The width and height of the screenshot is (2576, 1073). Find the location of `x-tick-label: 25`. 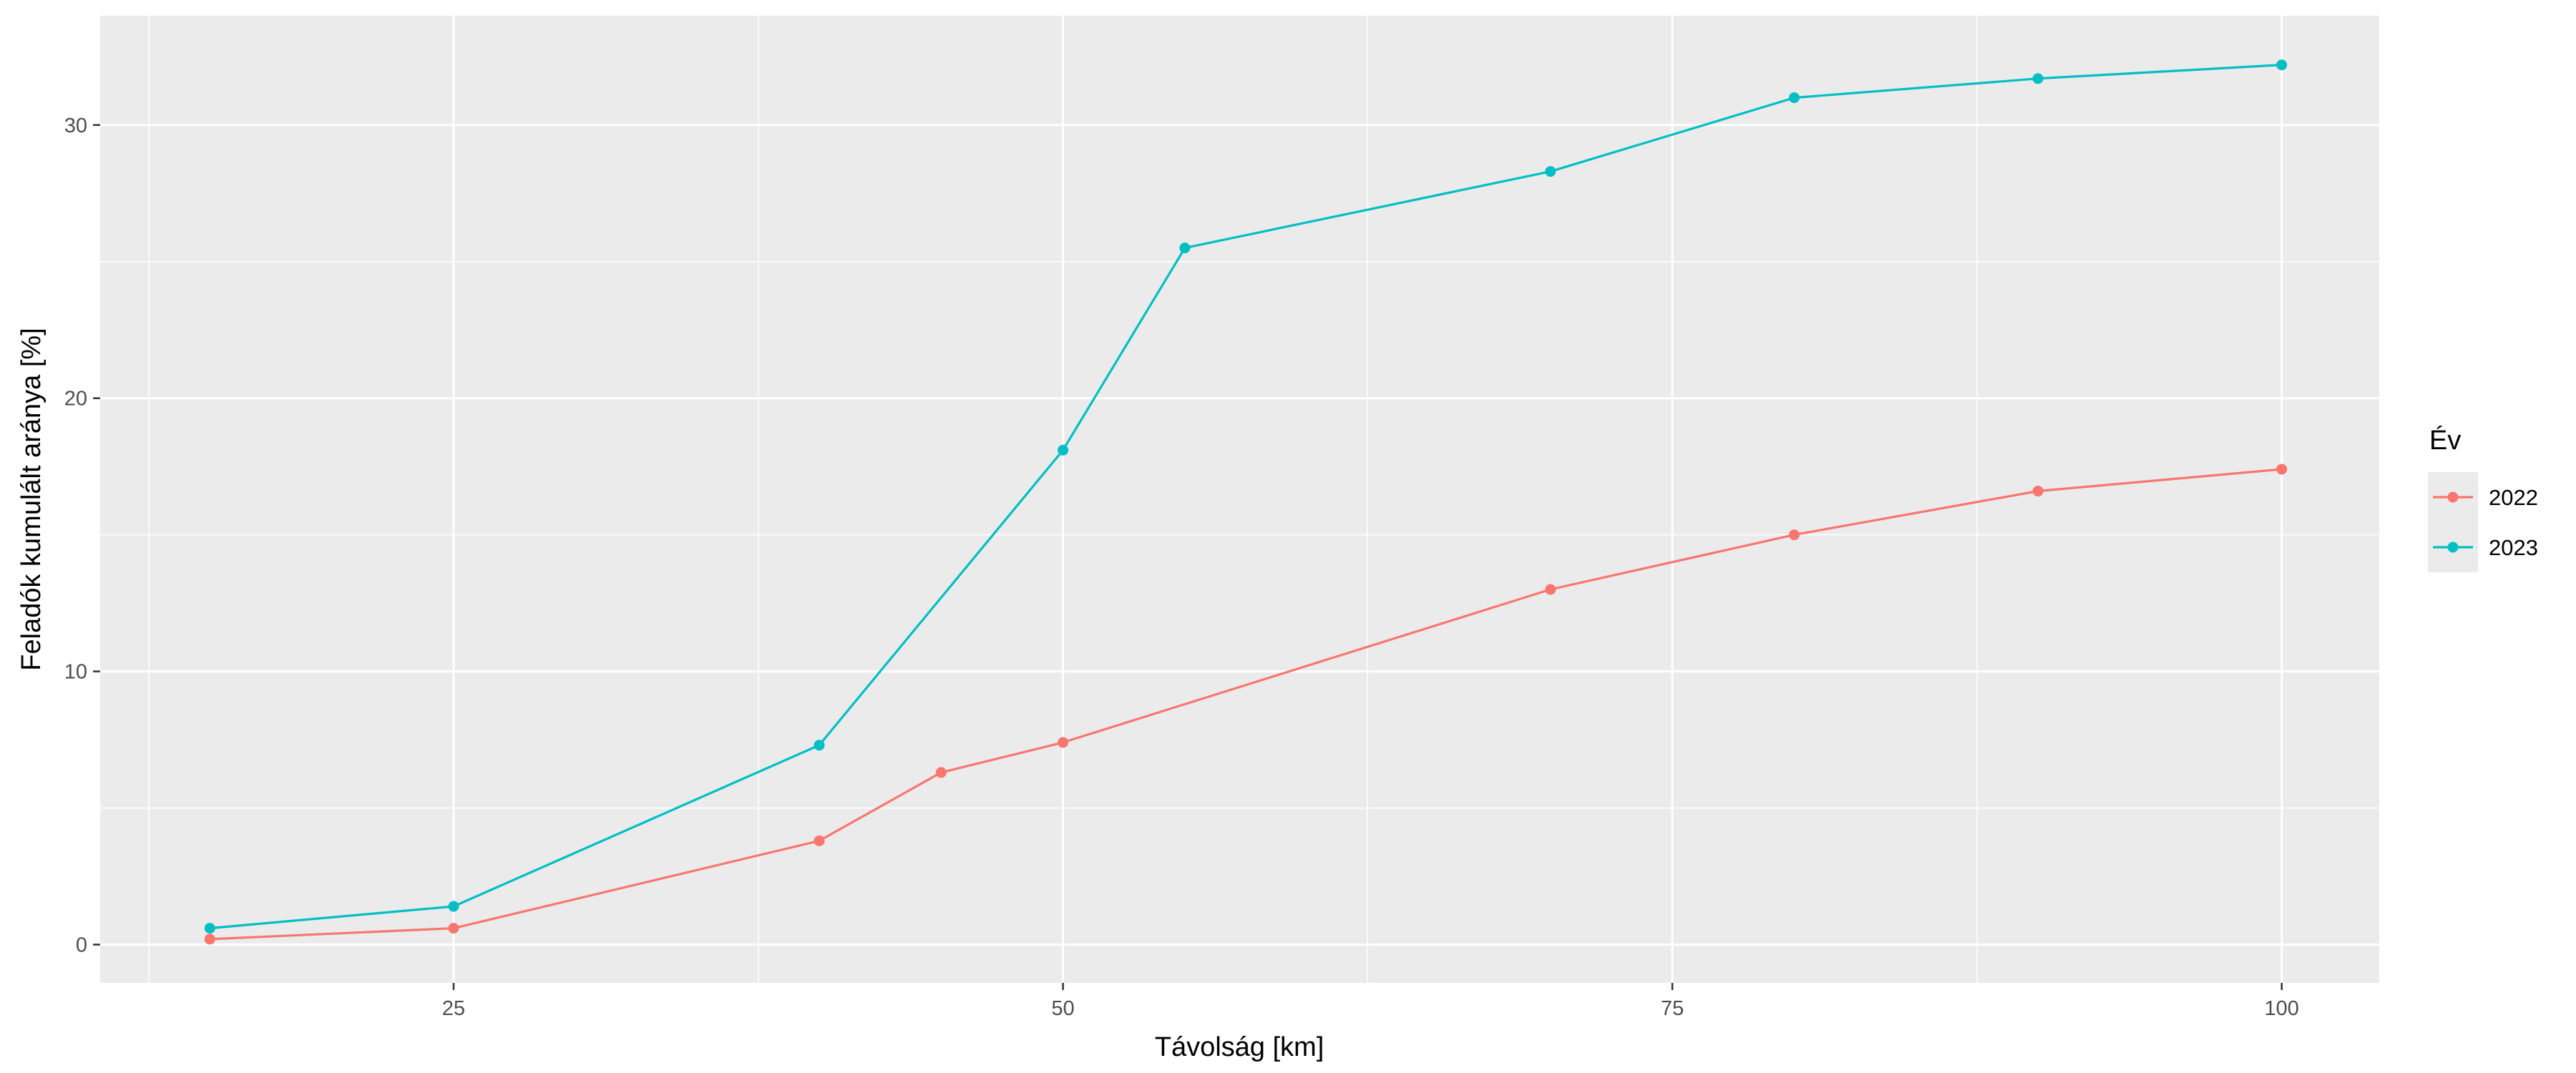

x-tick-label: 25 is located at coordinates (453, 1008).